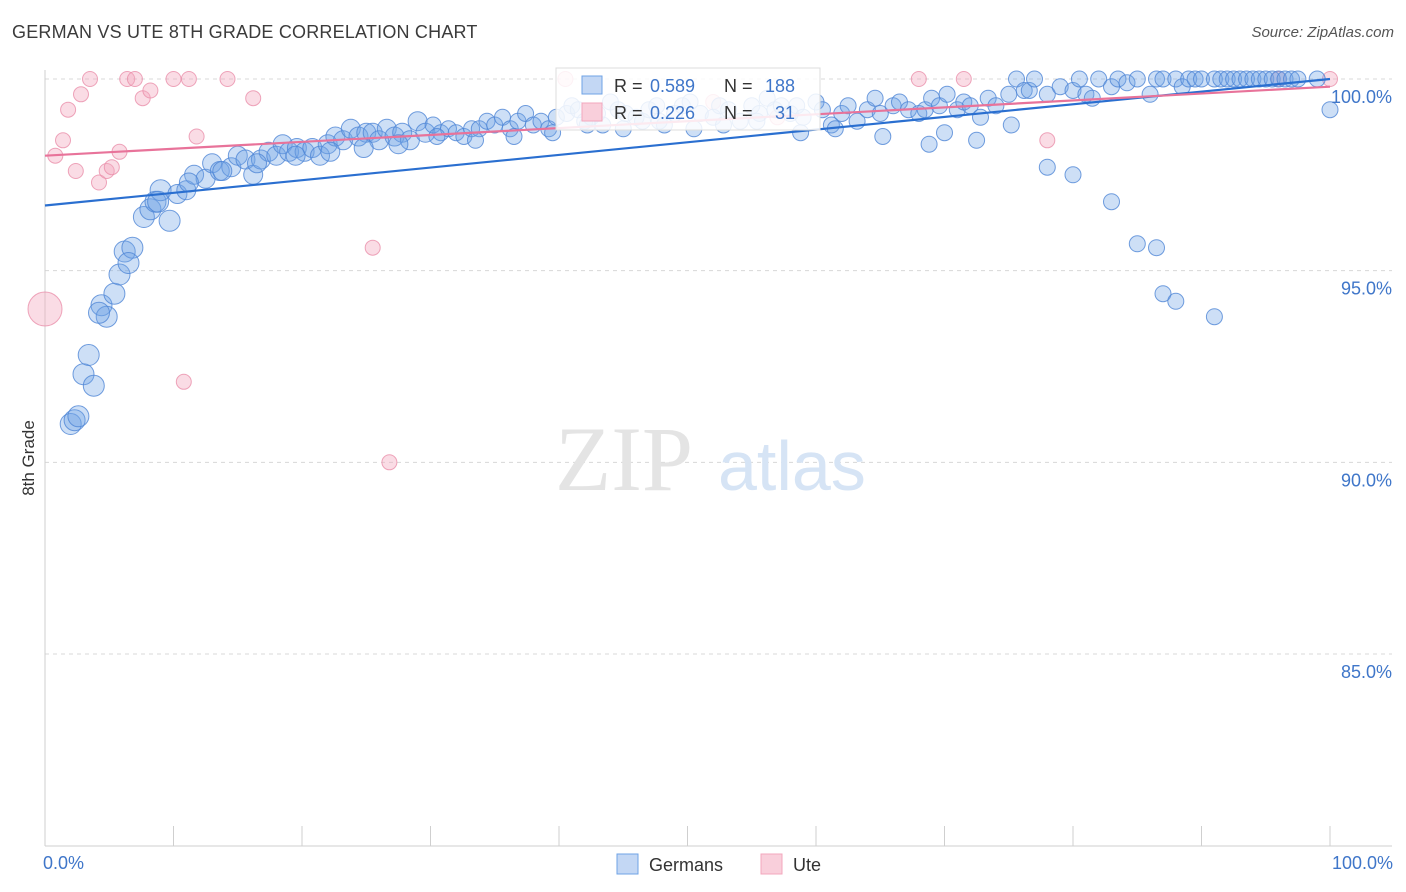 This screenshot has height=892, width=1406. What do you see at coordinates (628, 86) in the screenshot?
I see `stats-german-r-label: R =` at bounding box center [628, 86].